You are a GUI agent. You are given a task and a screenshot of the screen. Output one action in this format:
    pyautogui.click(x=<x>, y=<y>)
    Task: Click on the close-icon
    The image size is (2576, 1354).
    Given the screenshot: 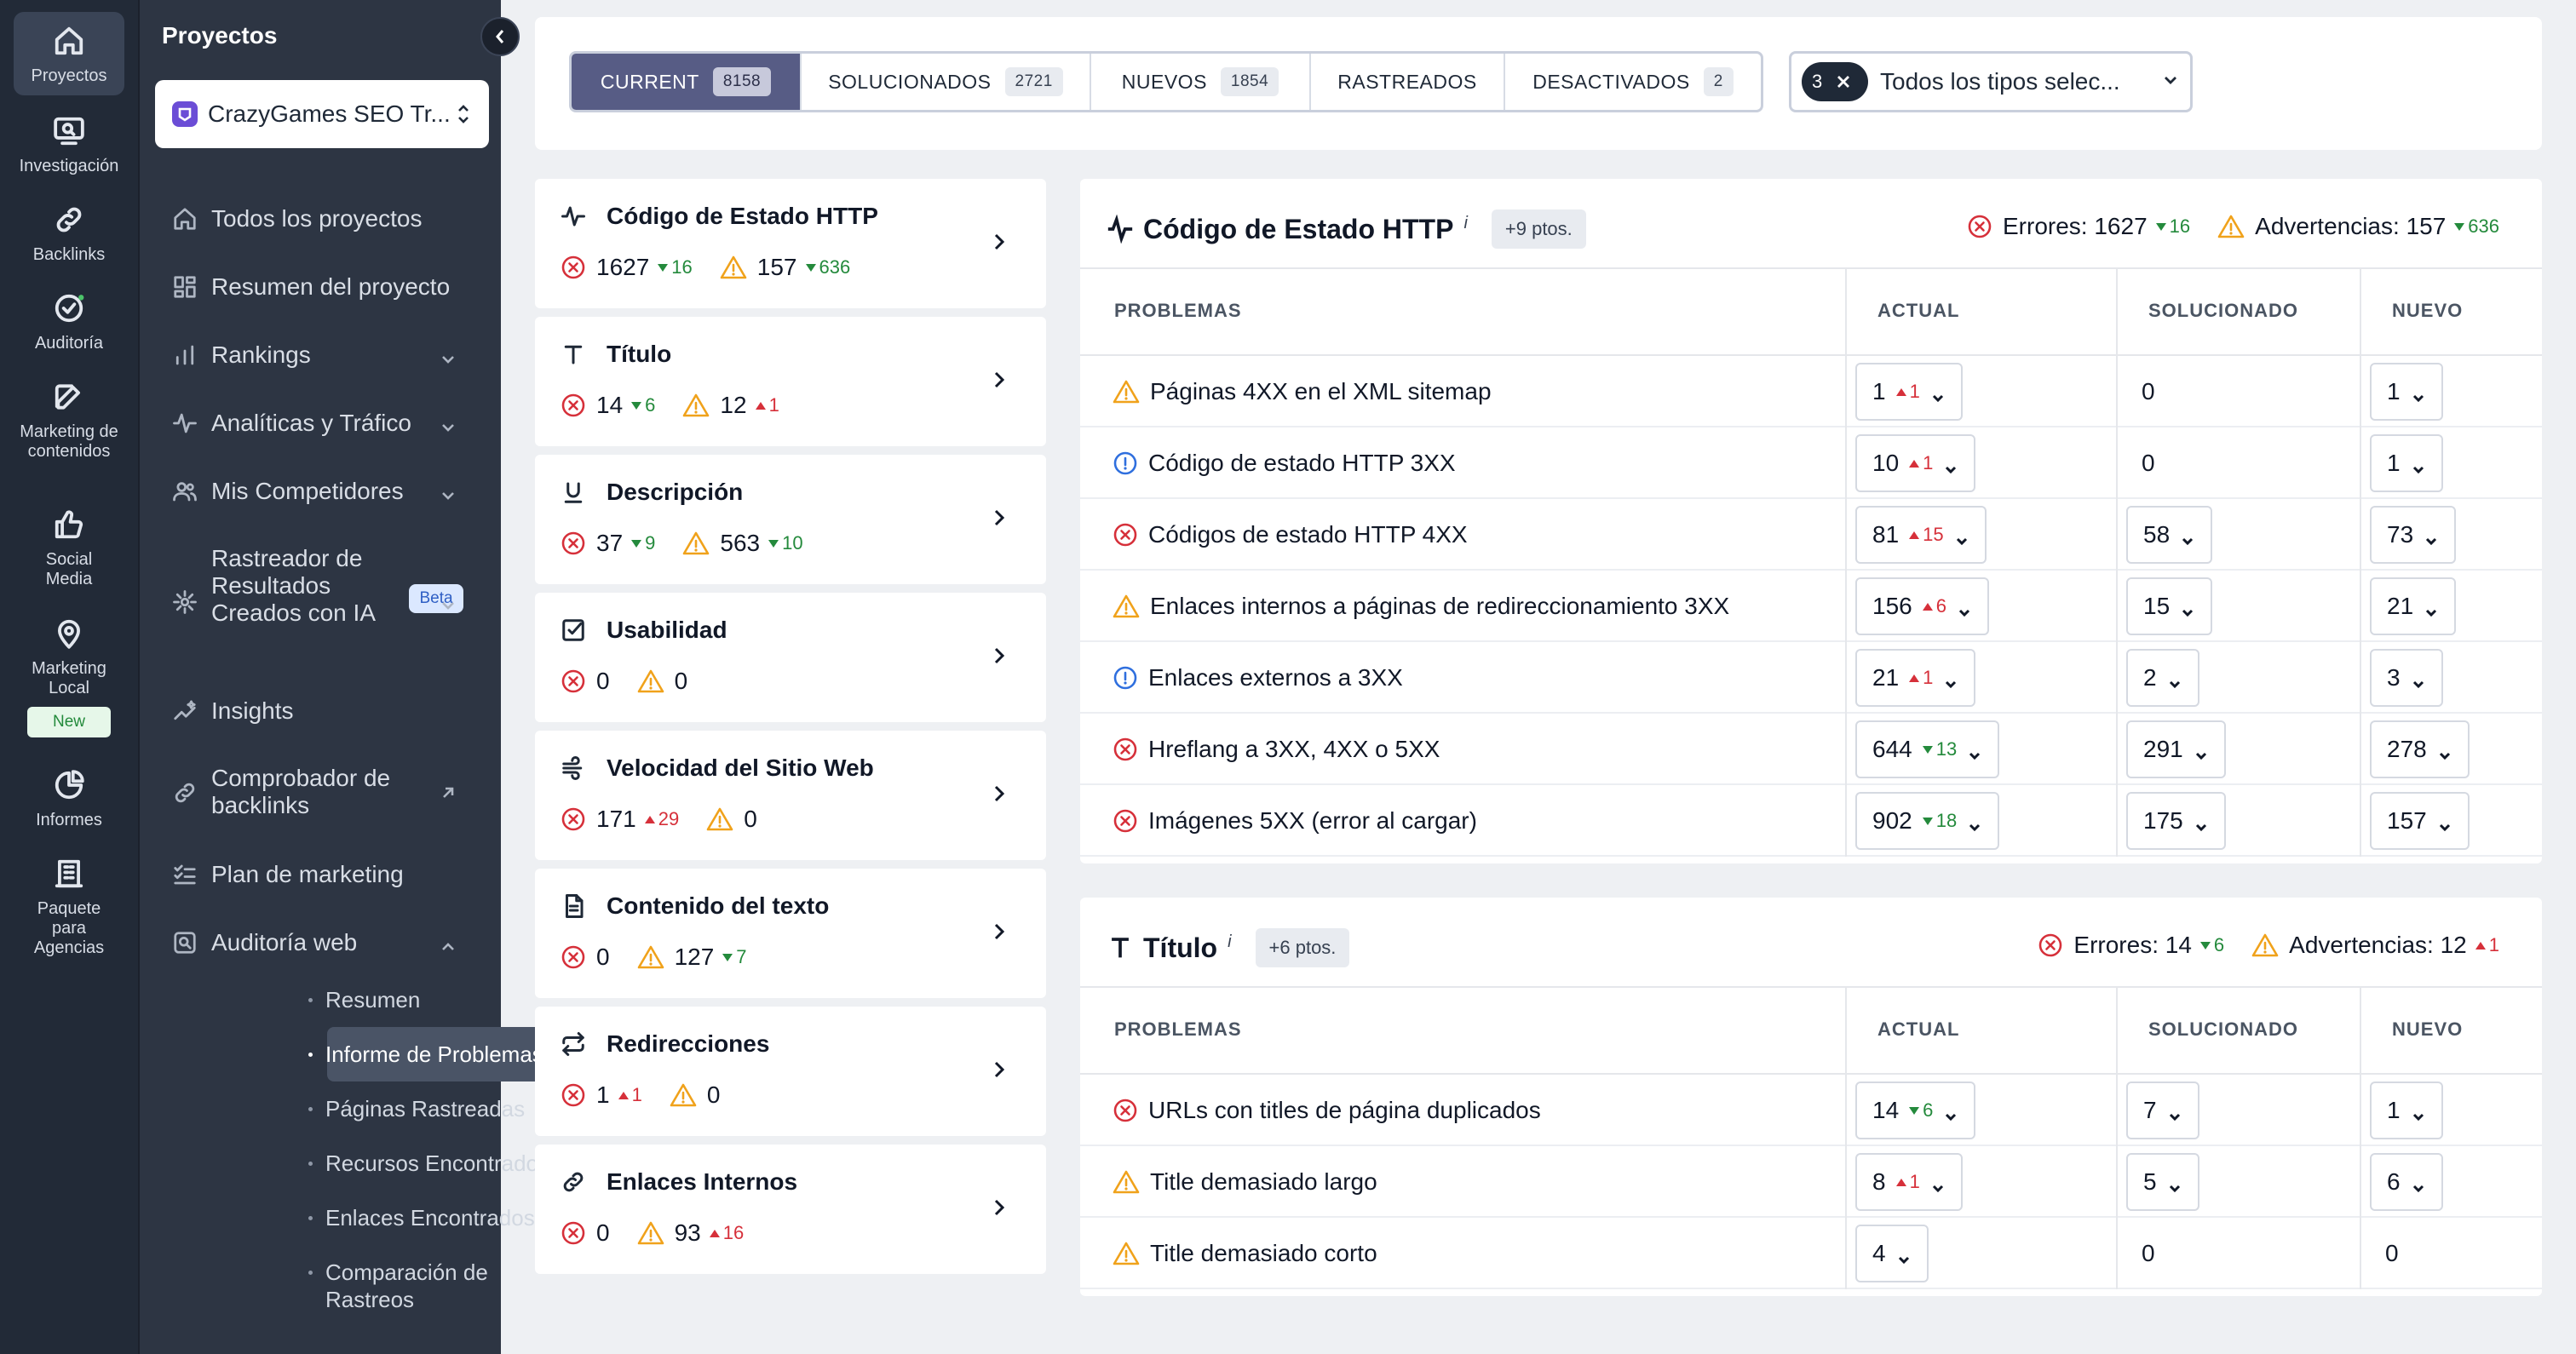 What is the action you would take?
    pyautogui.click(x=1843, y=81)
    